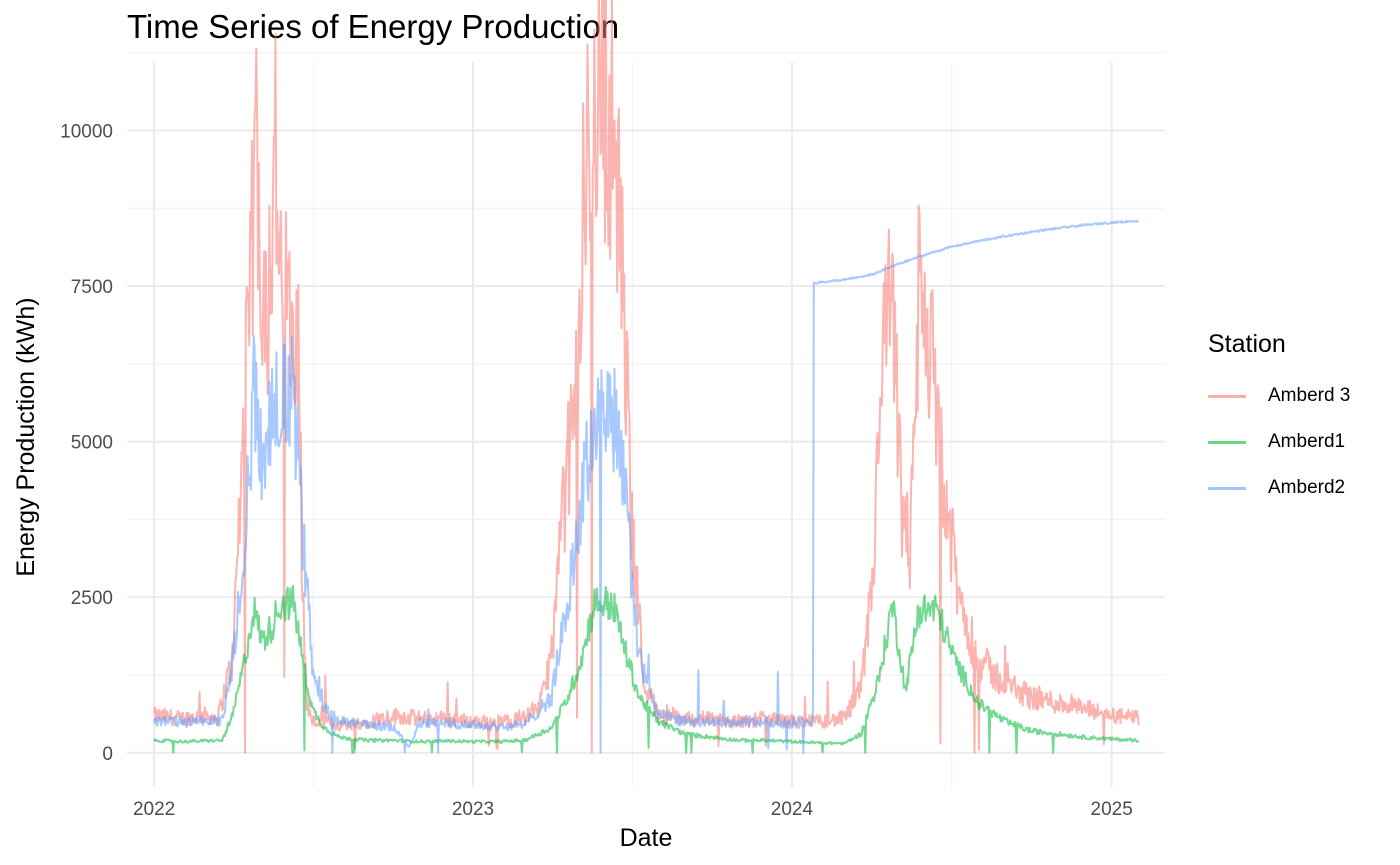 This screenshot has height=865, width=1400. I want to click on legend-item-amberd-3: Amberd 3, so click(1279, 396).